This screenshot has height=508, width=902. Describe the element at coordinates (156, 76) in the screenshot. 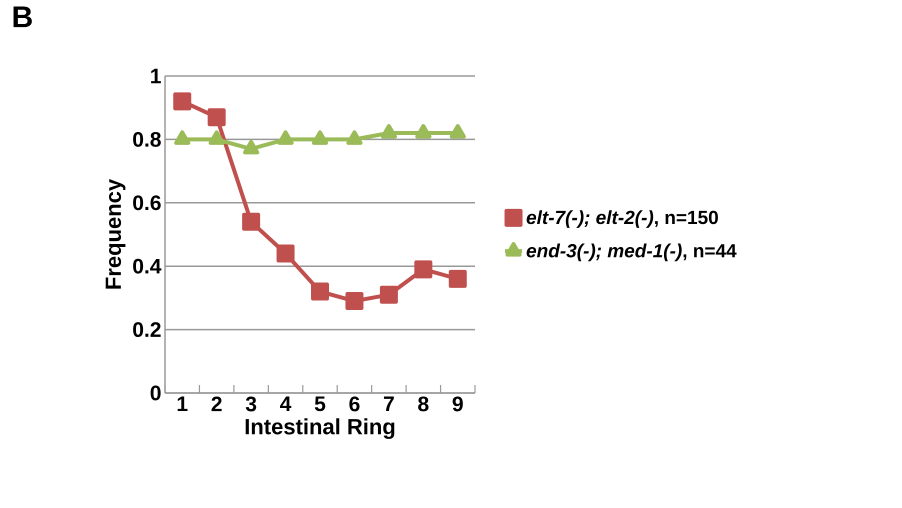

I see `y-tick-label: 1` at that location.